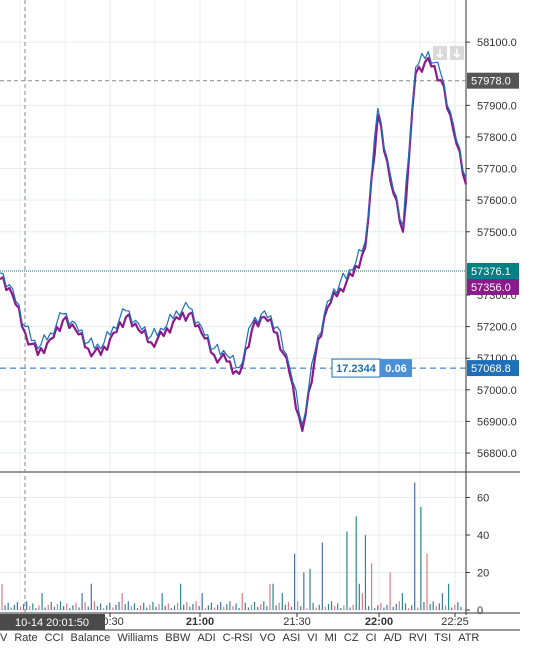 This screenshot has height=663, width=543. What do you see at coordinates (497, 43) in the screenshot?
I see `price-axis-label: 58100.0` at bounding box center [497, 43].